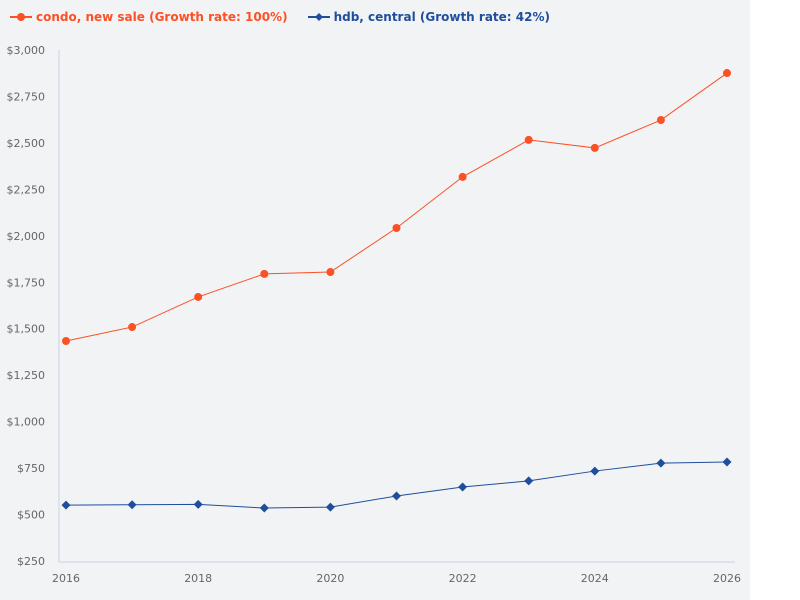 Image resolution: width=800 pixels, height=600 pixels. Describe the element at coordinates (441, 17) in the screenshot. I see `legend-label: hdb, central (Growth rate: 42%)` at that location.